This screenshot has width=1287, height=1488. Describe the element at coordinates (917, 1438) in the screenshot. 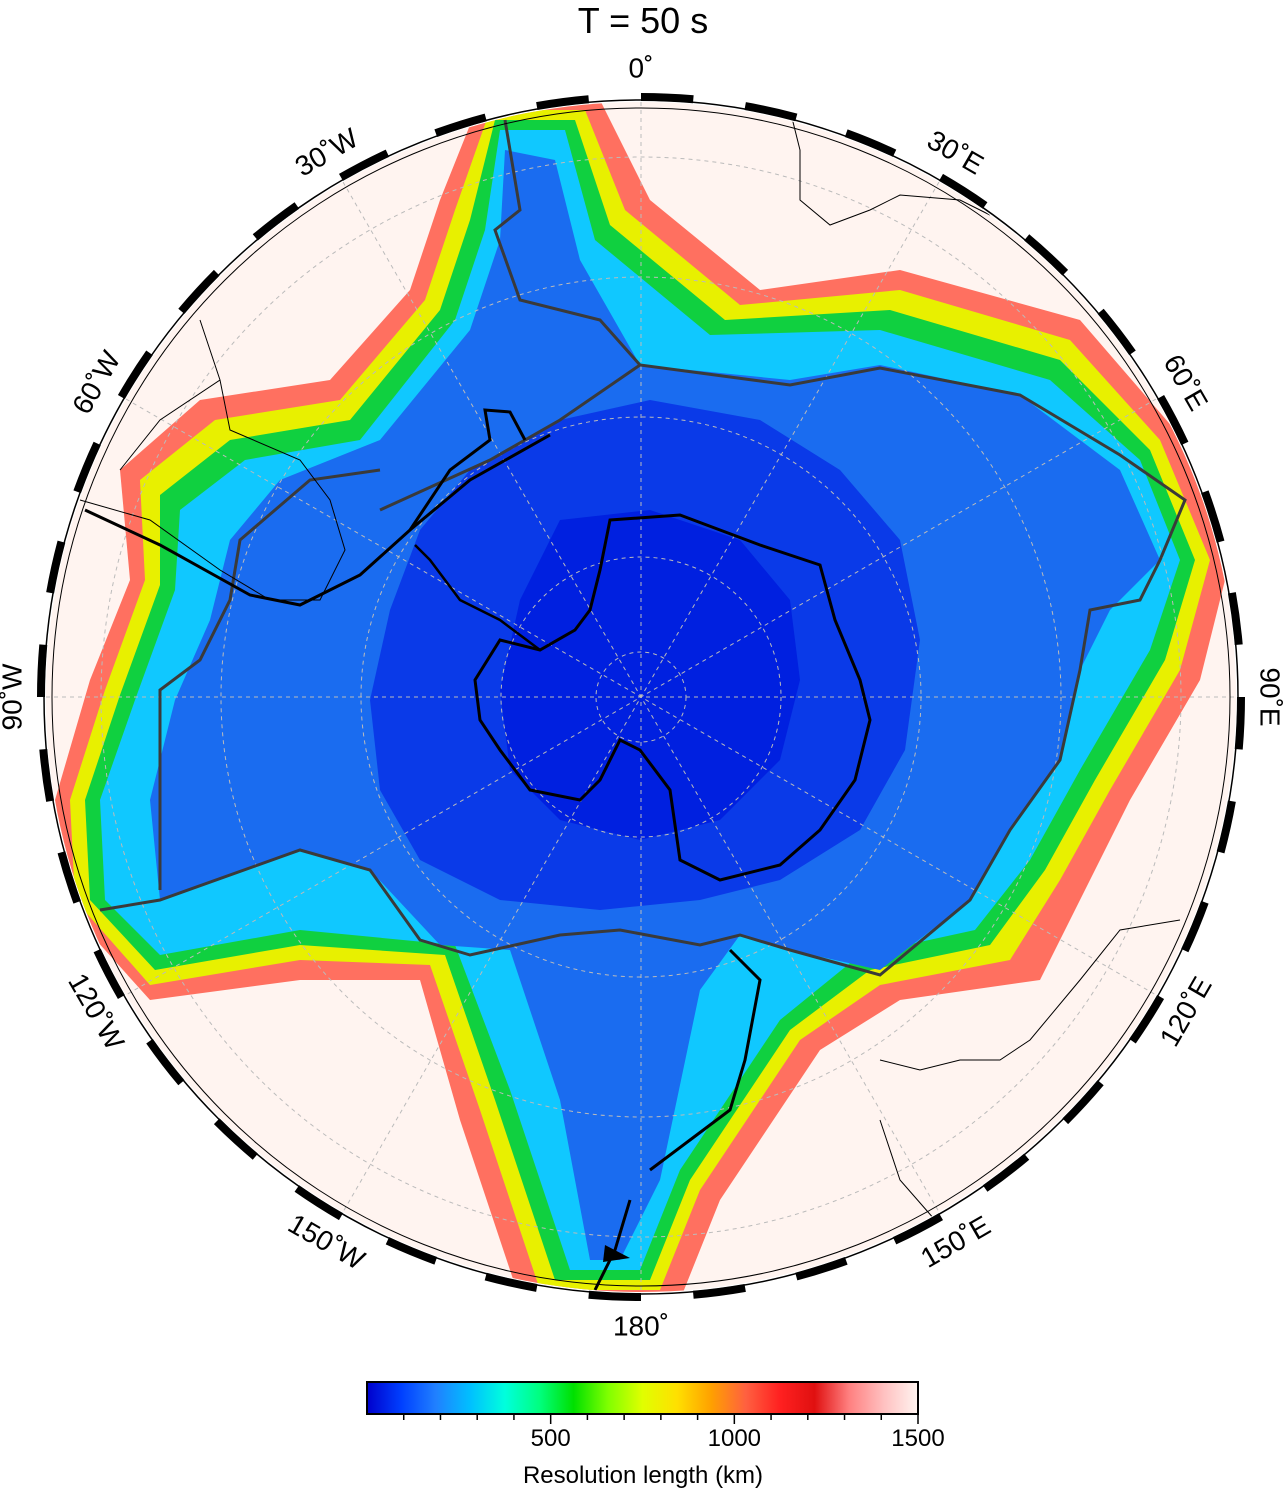

I see `colorbar-tick-label: 1500` at that location.